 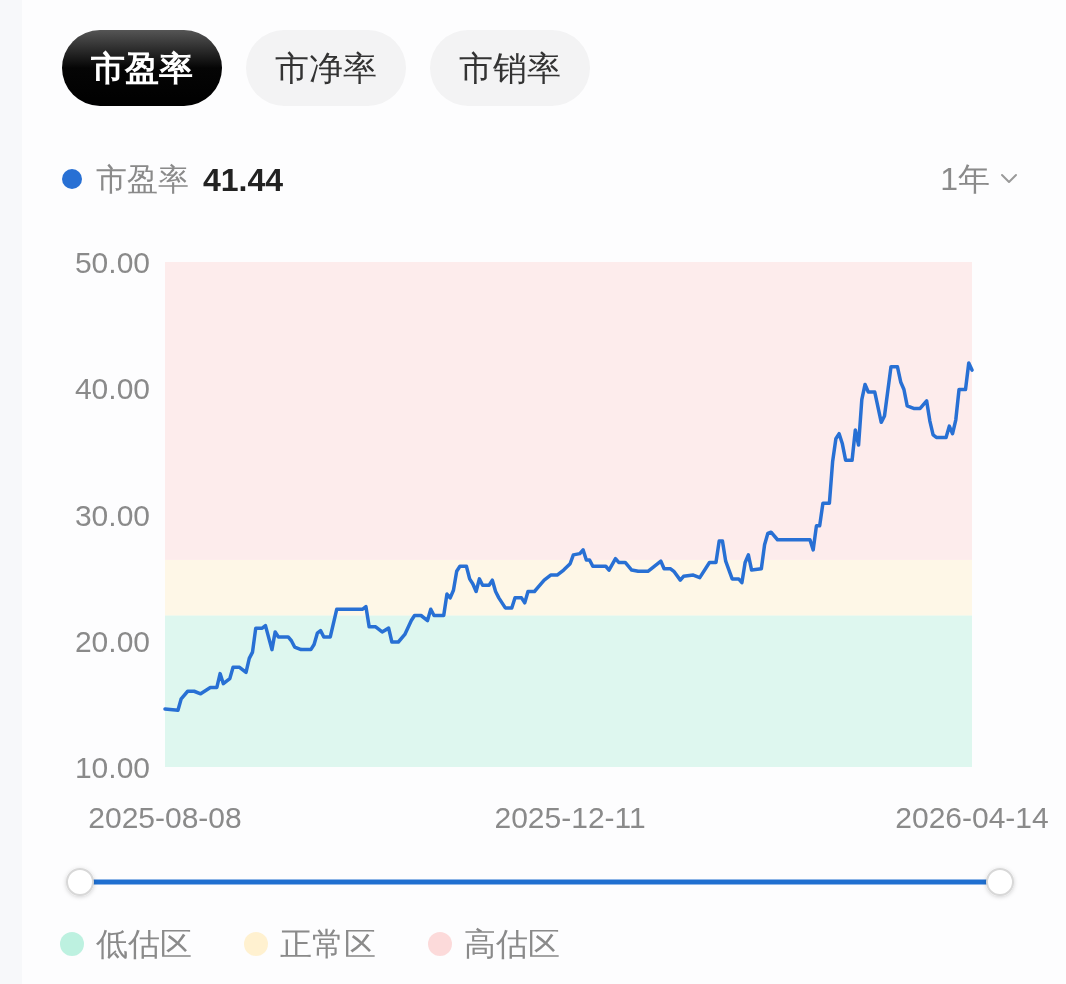 I want to click on x-tick-label: 2026-04-14, so click(x=972, y=817).